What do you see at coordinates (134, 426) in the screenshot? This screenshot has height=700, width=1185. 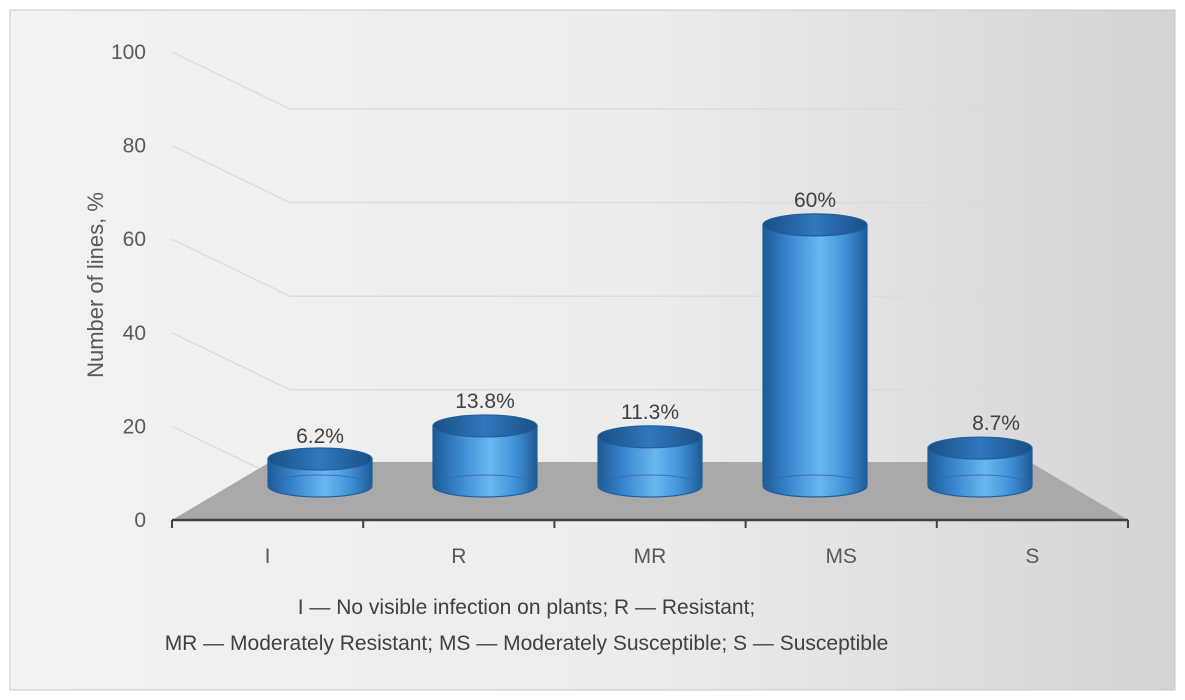 I see `y-tick-label: 20` at bounding box center [134, 426].